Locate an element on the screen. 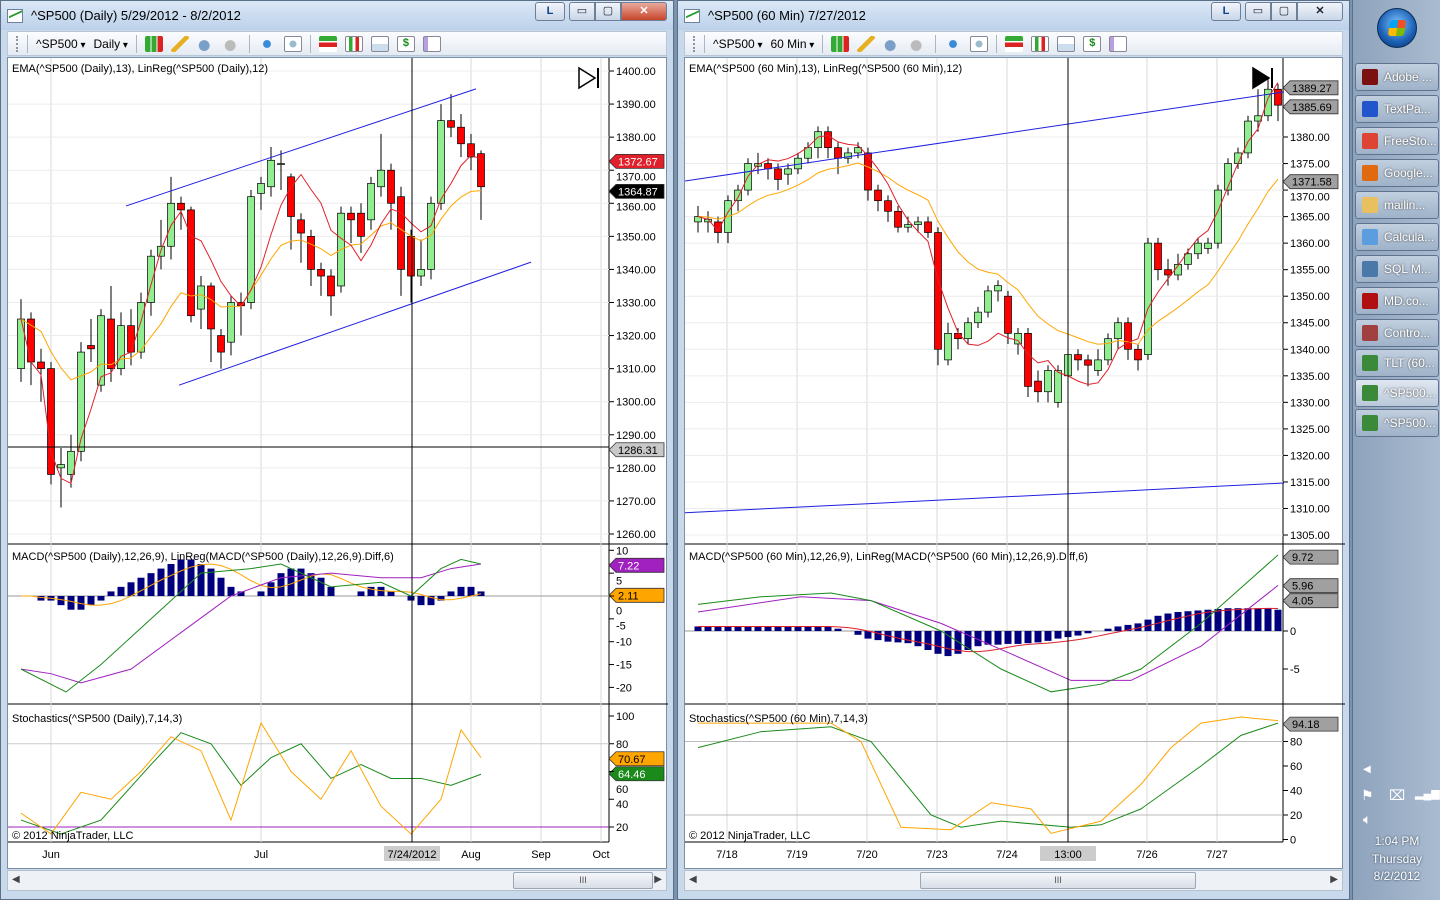 This screenshot has width=1440, height=900. price-marker: 1371.58 is located at coordinates (1312, 183).